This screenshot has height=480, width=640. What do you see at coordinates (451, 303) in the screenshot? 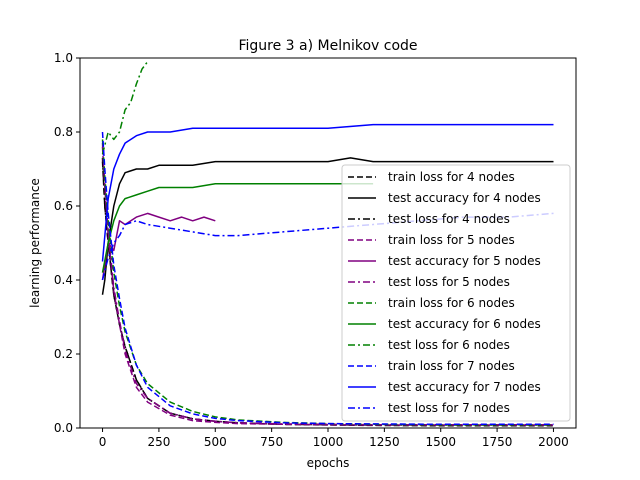
I see `legend-label: train loss for 6 nodes` at bounding box center [451, 303].